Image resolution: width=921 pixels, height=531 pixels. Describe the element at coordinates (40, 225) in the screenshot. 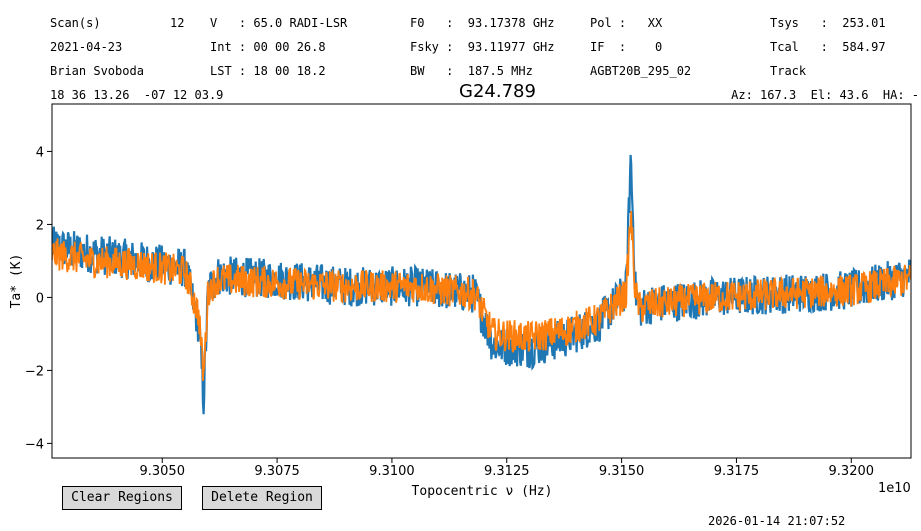

I see `y-tick-label: 2` at that location.